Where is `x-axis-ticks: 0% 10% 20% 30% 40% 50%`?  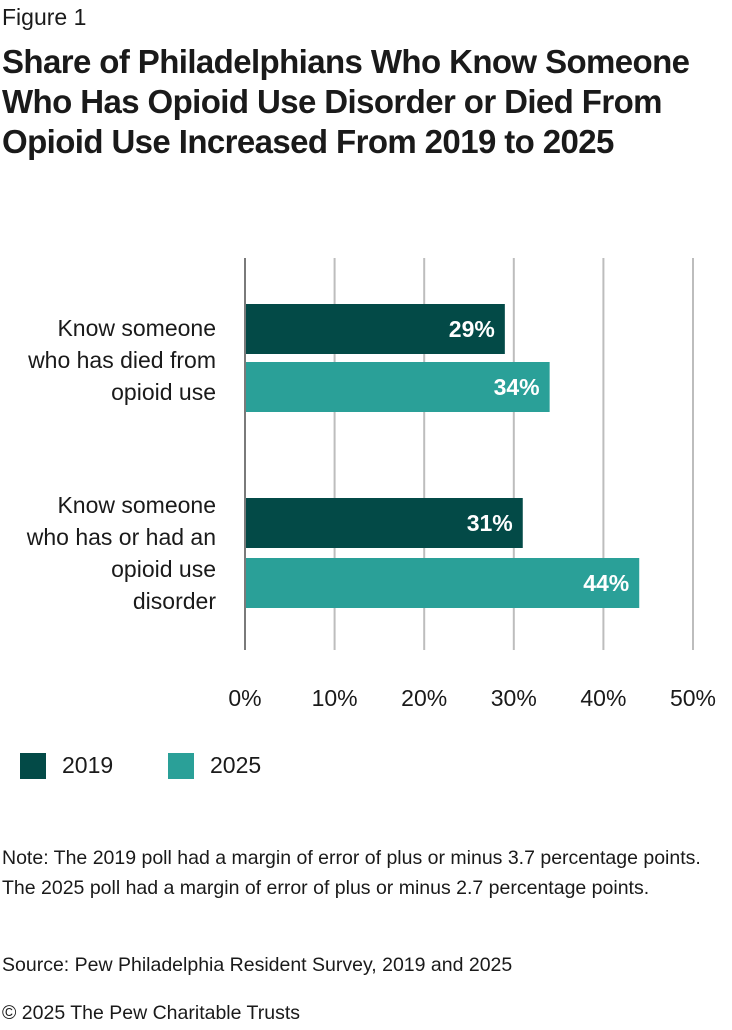
x-axis-ticks: 0% 10% 20% 30% 40% 50% is located at coordinates (472, 698).